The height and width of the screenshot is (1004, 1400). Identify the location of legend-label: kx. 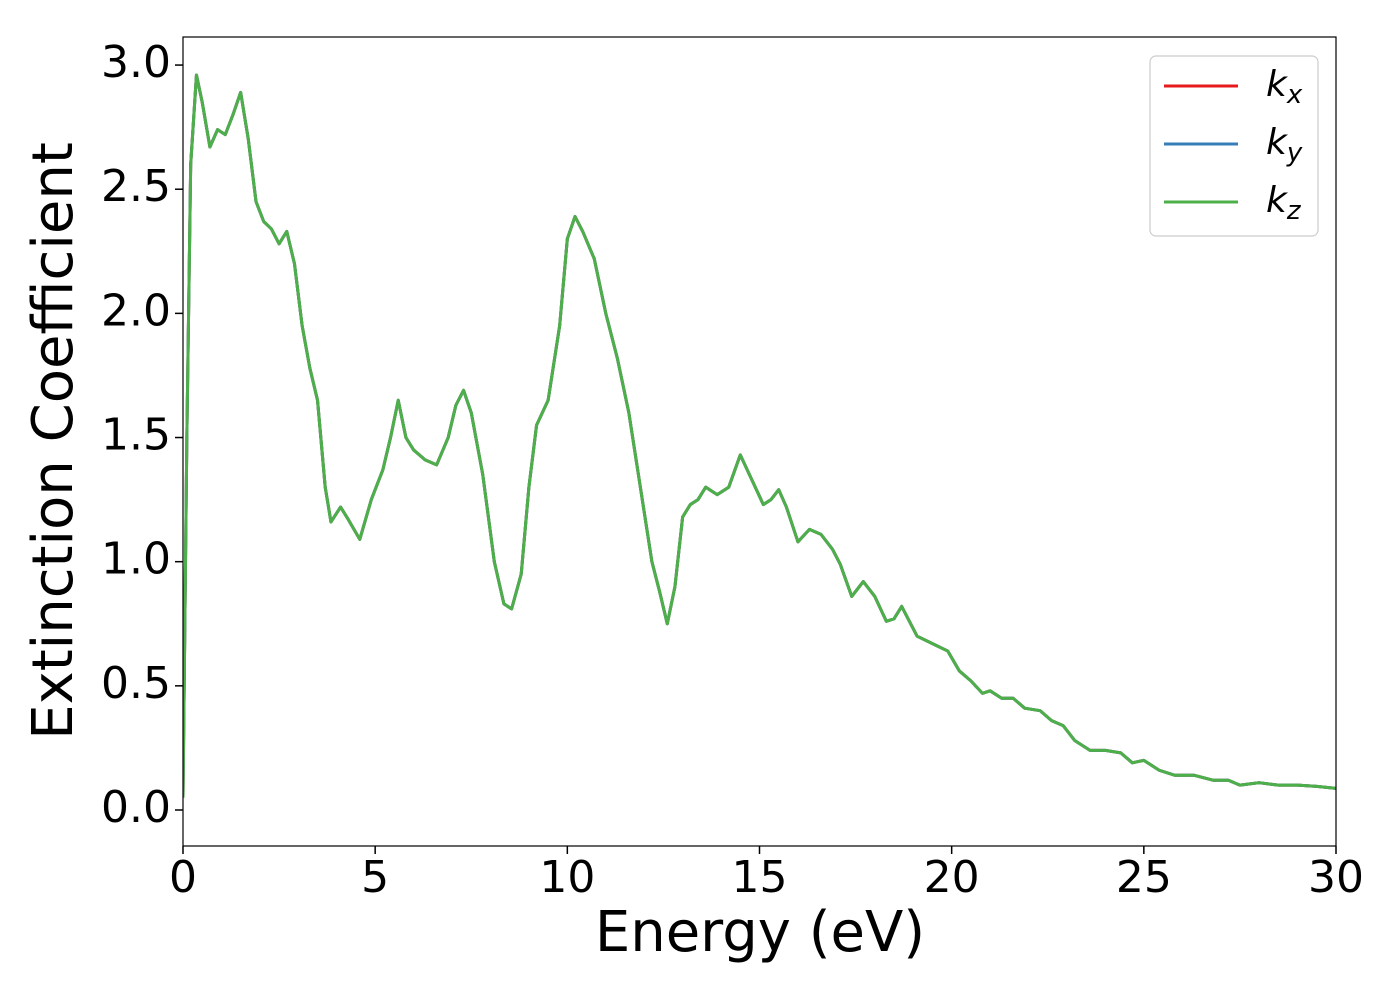
(1284, 87).